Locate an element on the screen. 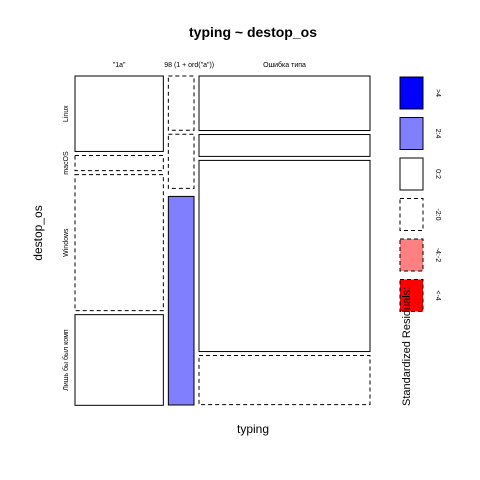  legend-title: Standardized Residuals: is located at coordinates (407, 346).